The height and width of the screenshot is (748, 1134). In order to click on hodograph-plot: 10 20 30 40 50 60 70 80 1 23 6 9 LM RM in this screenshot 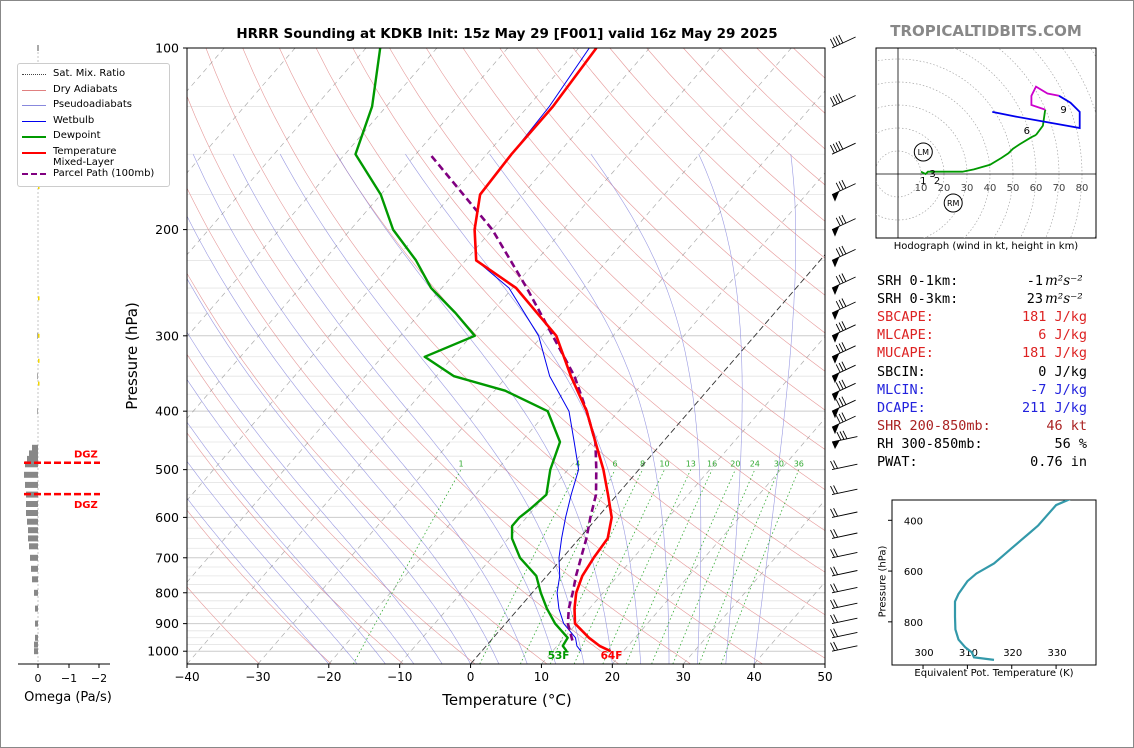, I will do `click(986, 143)`.